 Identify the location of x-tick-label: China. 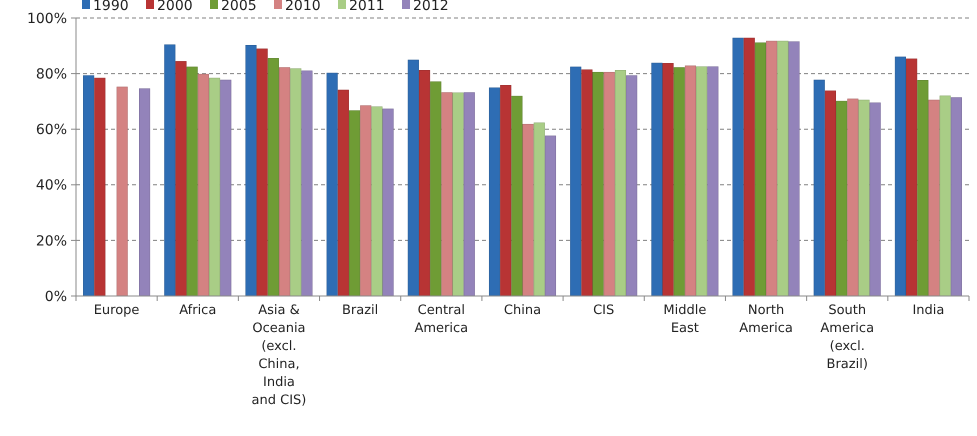
(523, 310).